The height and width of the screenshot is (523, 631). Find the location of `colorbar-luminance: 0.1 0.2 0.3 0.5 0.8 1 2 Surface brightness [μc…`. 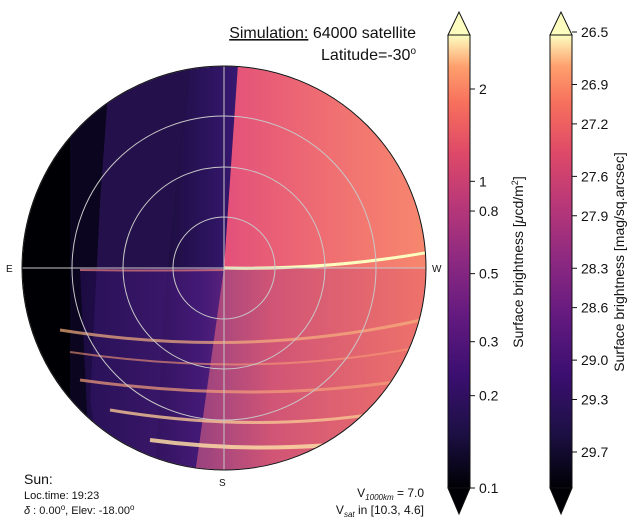

colorbar-luminance: 0.1 0.2 0.3 0.5 0.8 1 2 Surface brightness [μc… is located at coordinates (486, 263).